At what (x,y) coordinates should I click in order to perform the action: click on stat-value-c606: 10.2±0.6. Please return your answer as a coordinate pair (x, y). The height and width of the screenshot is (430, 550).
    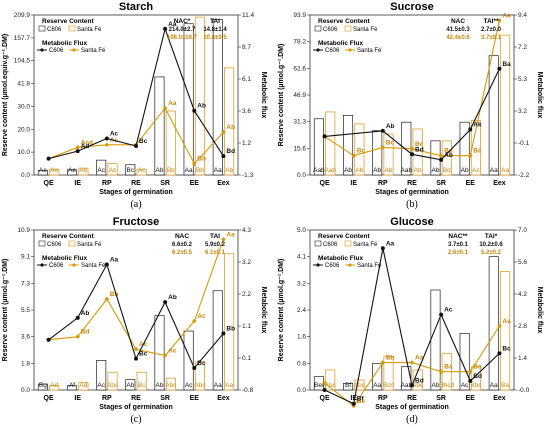
    Looking at the image, I should click on (491, 245).